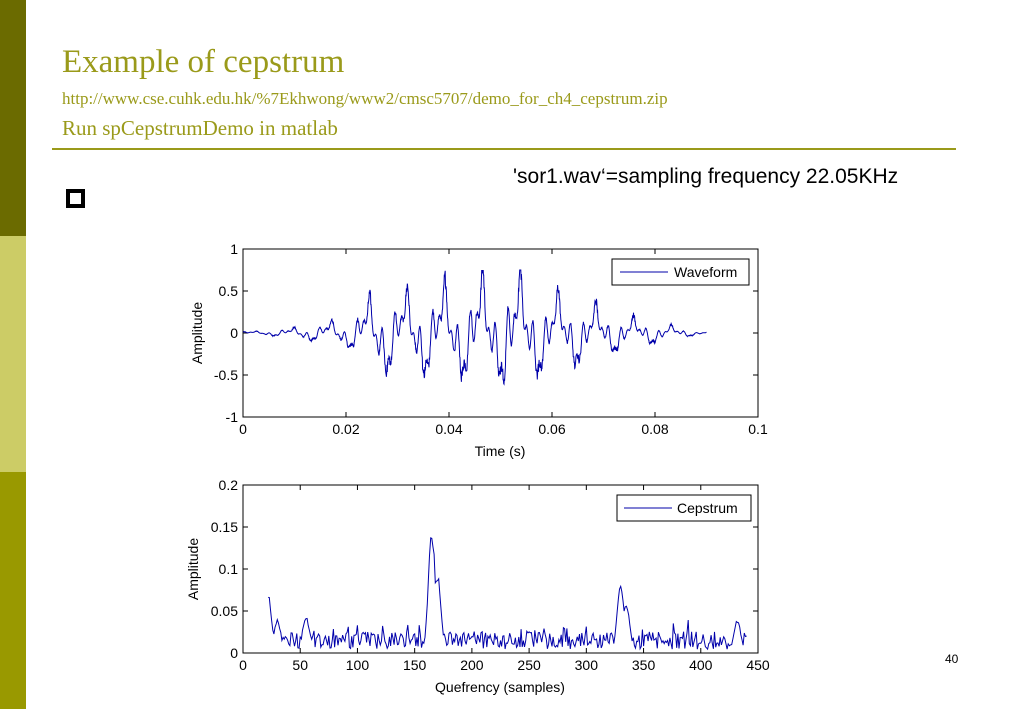 The height and width of the screenshot is (709, 1024). What do you see at coordinates (705, 272) in the screenshot?
I see `waveform-legend-label: Waveform` at bounding box center [705, 272].